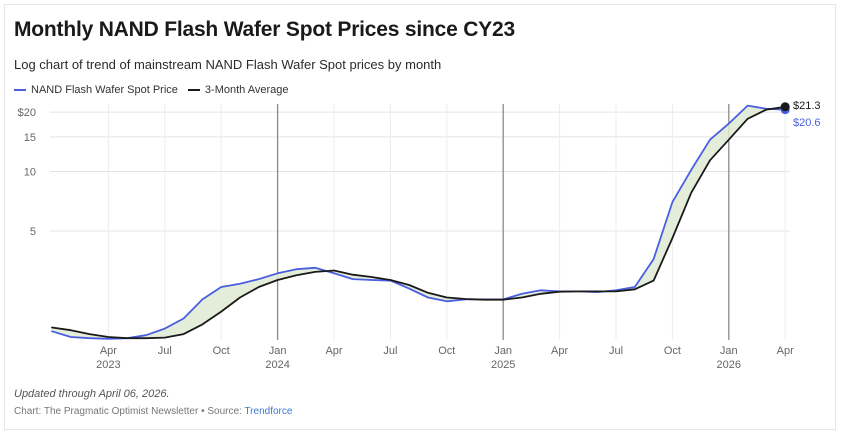 The height and width of the screenshot is (436, 842). Describe the element at coordinates (30, 138) in the screenshot. I see `y-tick-label: 15` at that location.